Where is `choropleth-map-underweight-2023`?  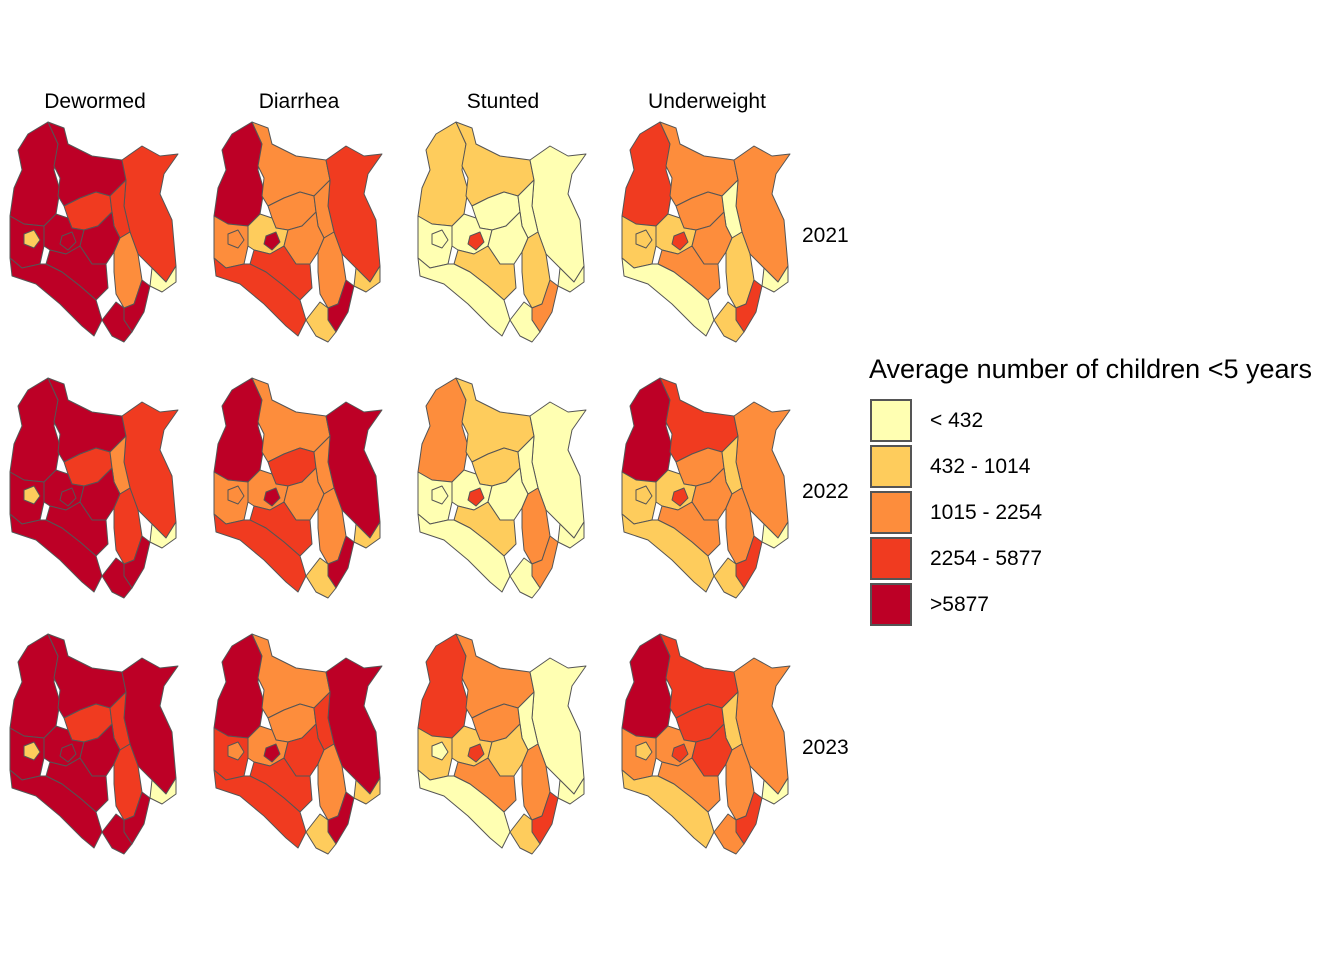
choropleth-map-underweight-2023 is located at coordinates (706, 744).